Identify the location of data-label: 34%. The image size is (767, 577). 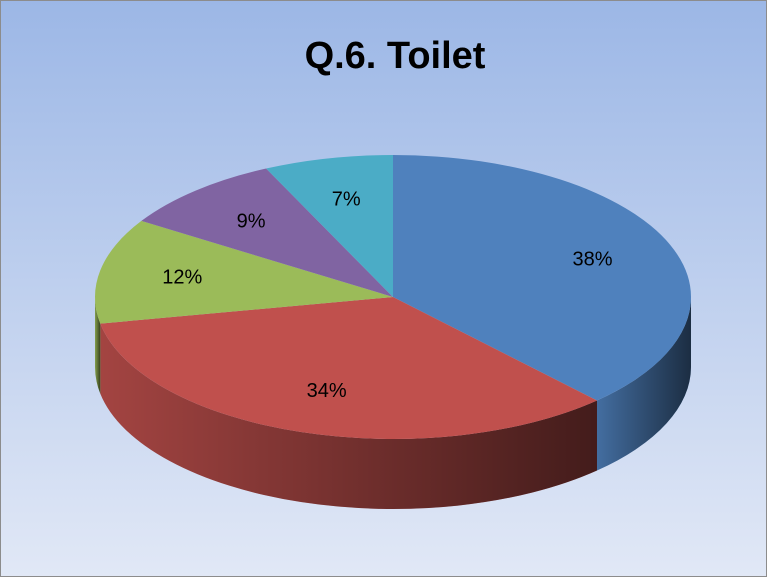
(327, 391).